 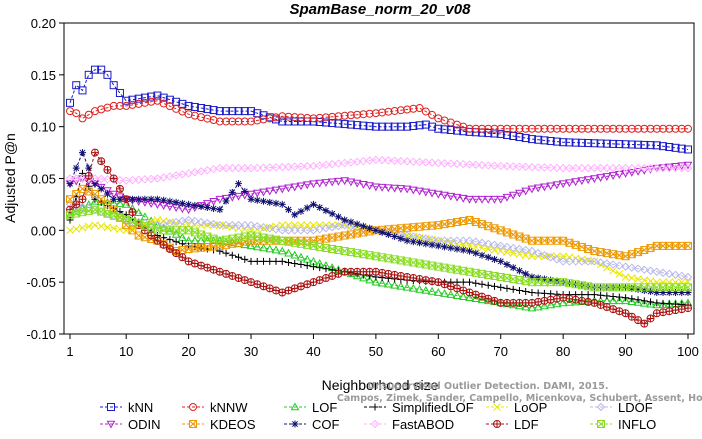 I want to click on x-tick-label: 90, so click(x=625, y=351).